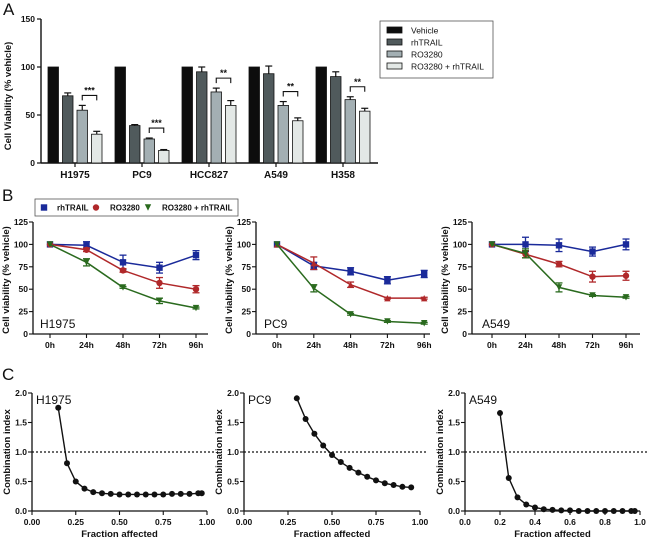 The width and height of the screenshot is (650, 537). Describe the element at coordinates (394, 54) in the screenshot. I see `legend-swatch` at that location.